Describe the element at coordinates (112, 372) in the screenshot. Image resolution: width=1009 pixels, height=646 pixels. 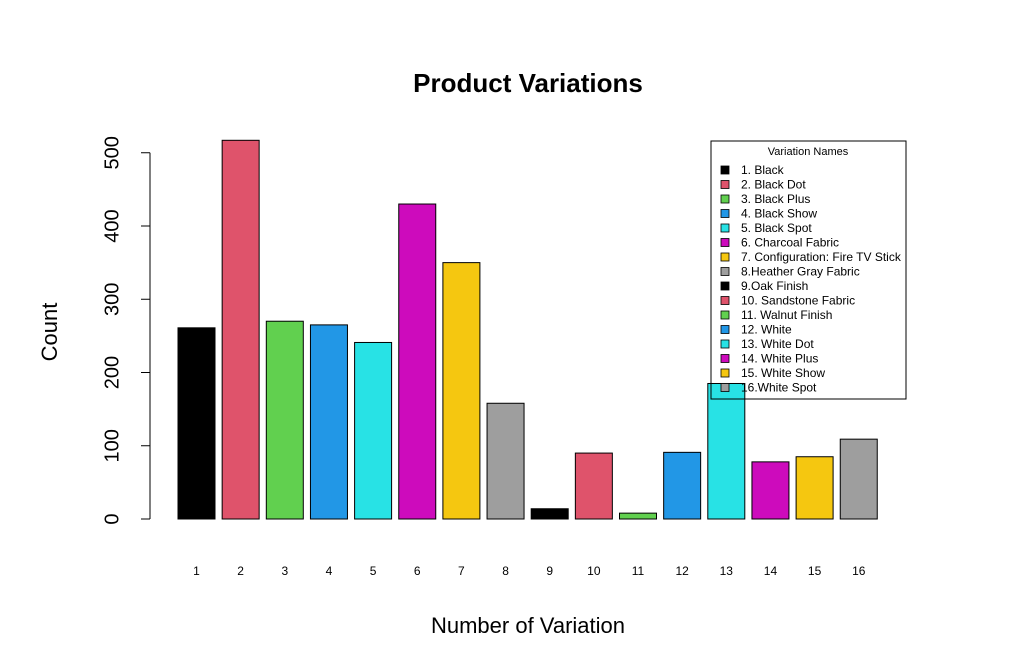
I see `y-tick-label: 200` at that location.